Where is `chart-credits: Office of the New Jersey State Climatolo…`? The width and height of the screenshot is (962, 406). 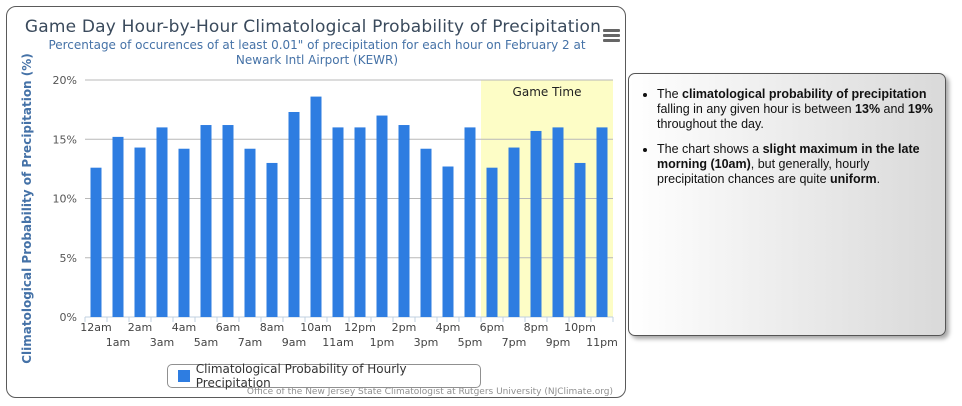
chart-credits: Office of the New Jersey State Climatolo… is located at coordinates (429, 392).